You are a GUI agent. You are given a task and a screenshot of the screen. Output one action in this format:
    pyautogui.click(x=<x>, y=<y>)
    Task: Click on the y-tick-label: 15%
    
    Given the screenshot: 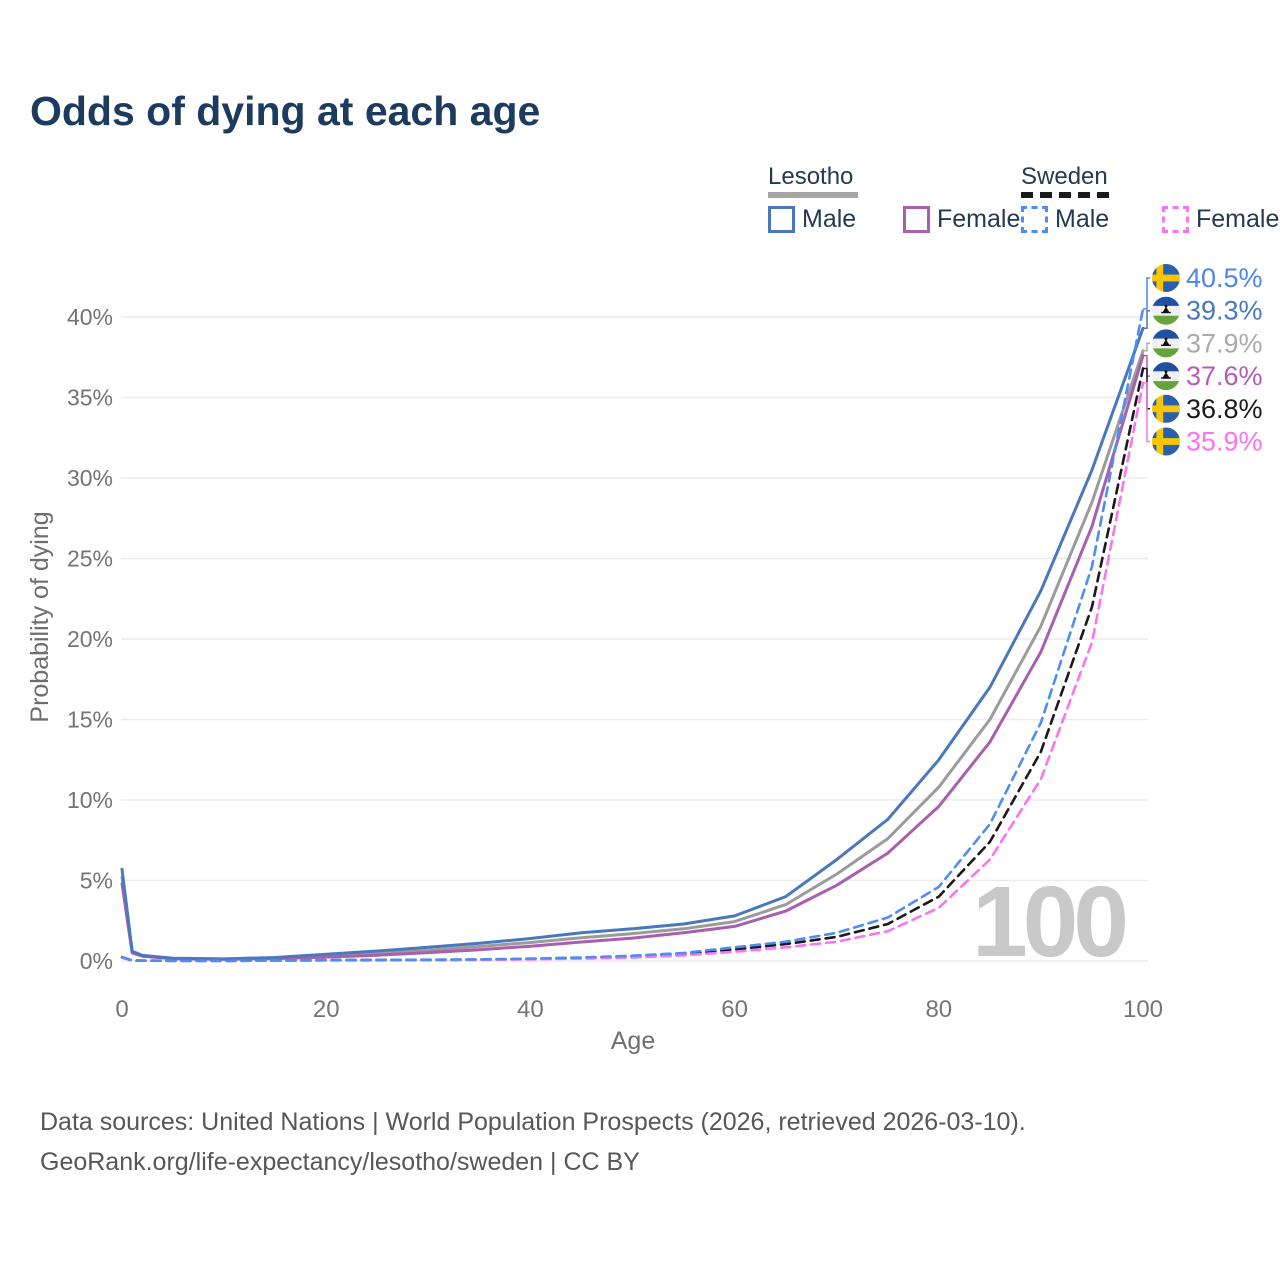 What is the action you would take?
    pyautogui.click(x=90, y=720)
    